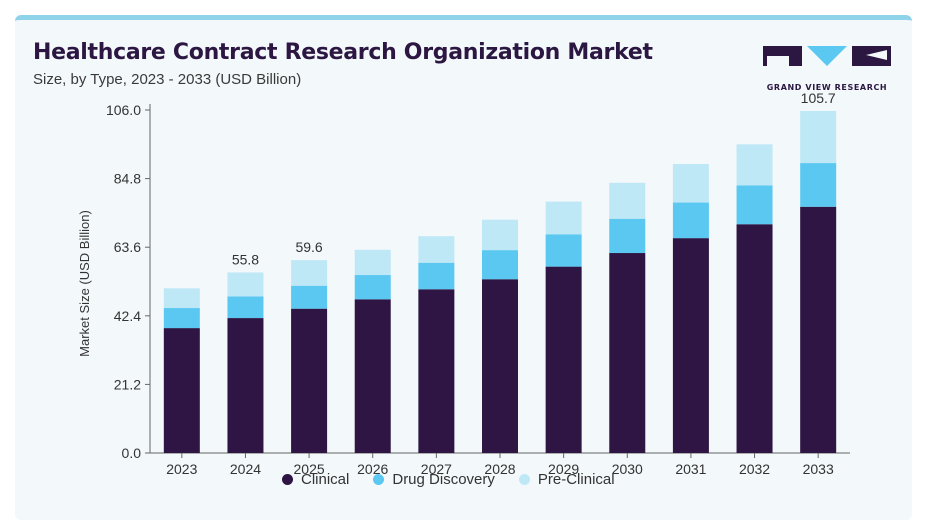 This screenshot has height=525, width=929. I want to click on bar-pre-clinical-2029, so click(563, 218).